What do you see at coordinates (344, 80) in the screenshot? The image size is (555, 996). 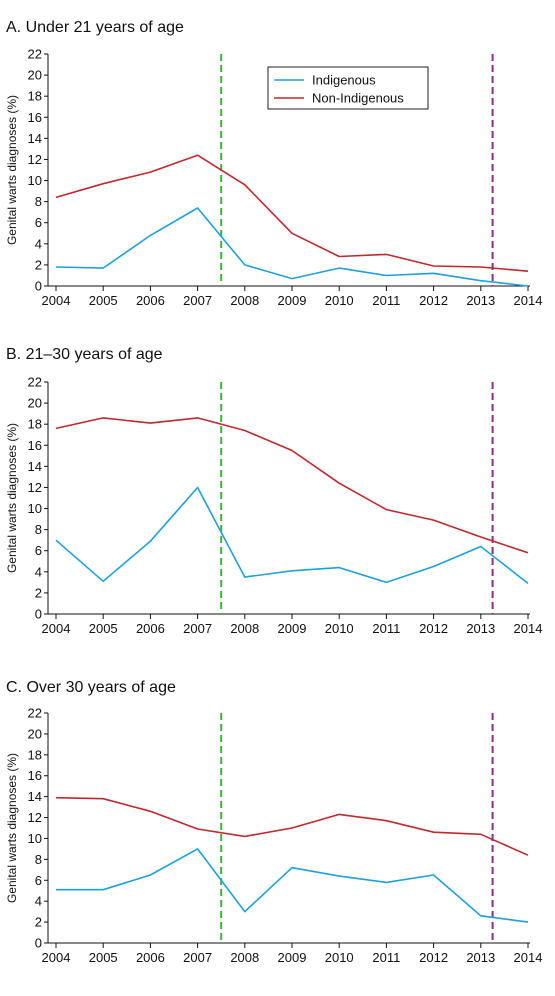 I see `legend-label: Indigenous` at bounding box center [344, 80].